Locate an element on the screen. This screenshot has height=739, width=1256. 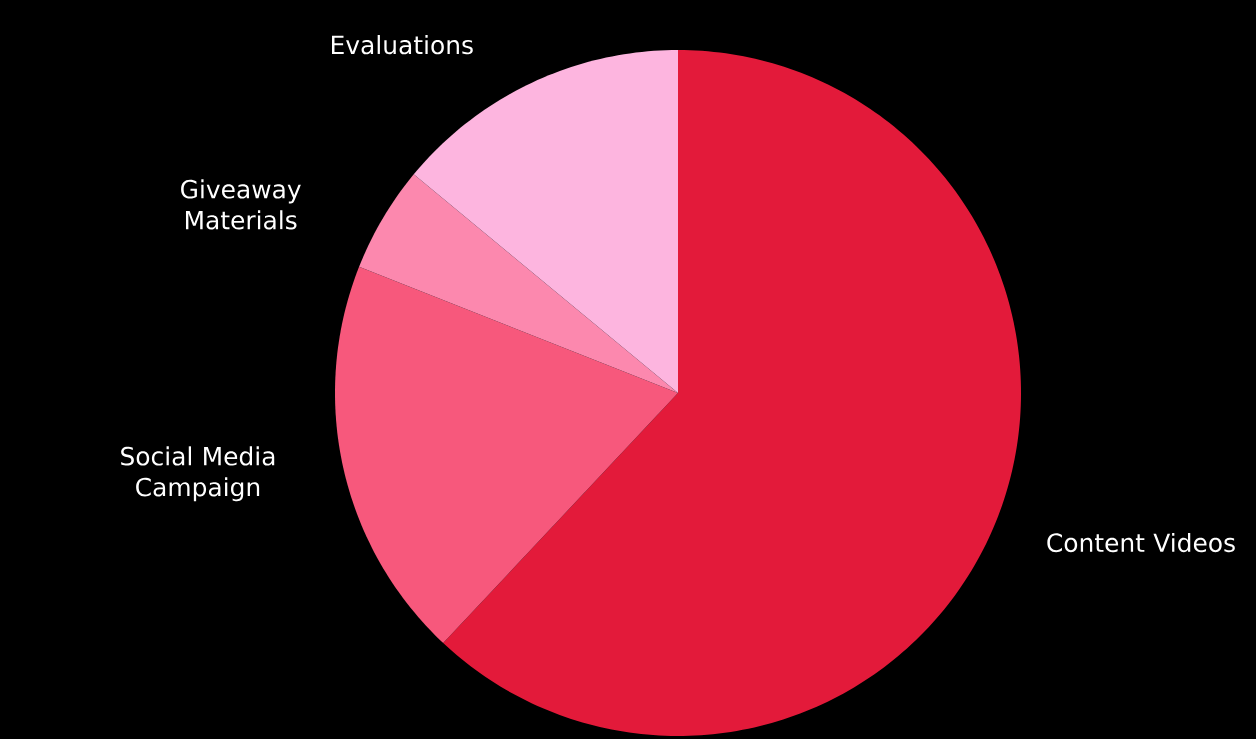
slice-label: Content Videos is located at coordinates (1141, 542).